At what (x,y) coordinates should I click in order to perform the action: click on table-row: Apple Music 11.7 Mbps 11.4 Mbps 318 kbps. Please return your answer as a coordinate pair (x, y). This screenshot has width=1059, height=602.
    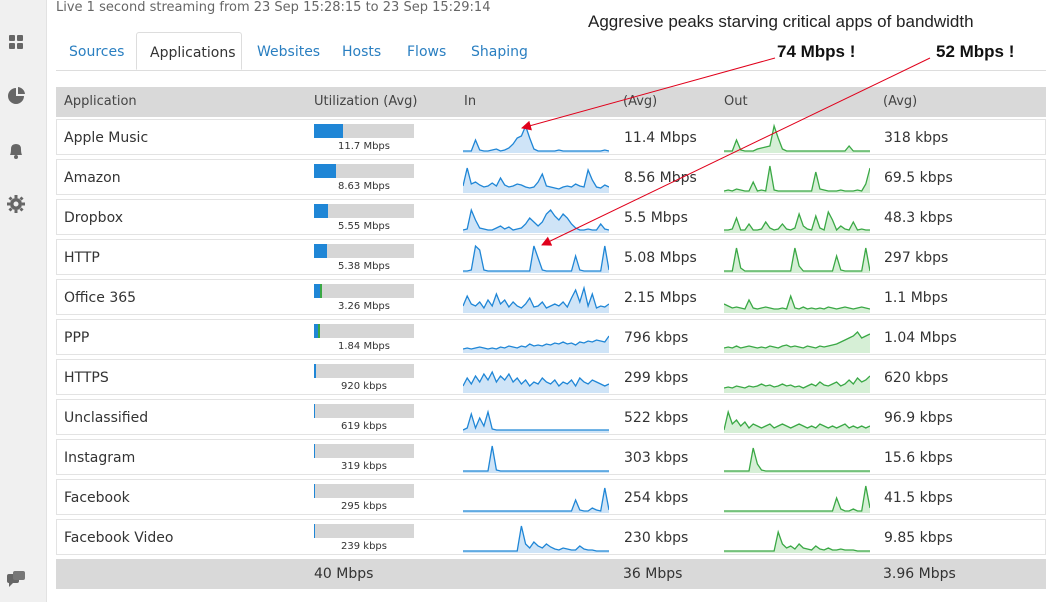
    Looking at the image, I should click on (551, 137).